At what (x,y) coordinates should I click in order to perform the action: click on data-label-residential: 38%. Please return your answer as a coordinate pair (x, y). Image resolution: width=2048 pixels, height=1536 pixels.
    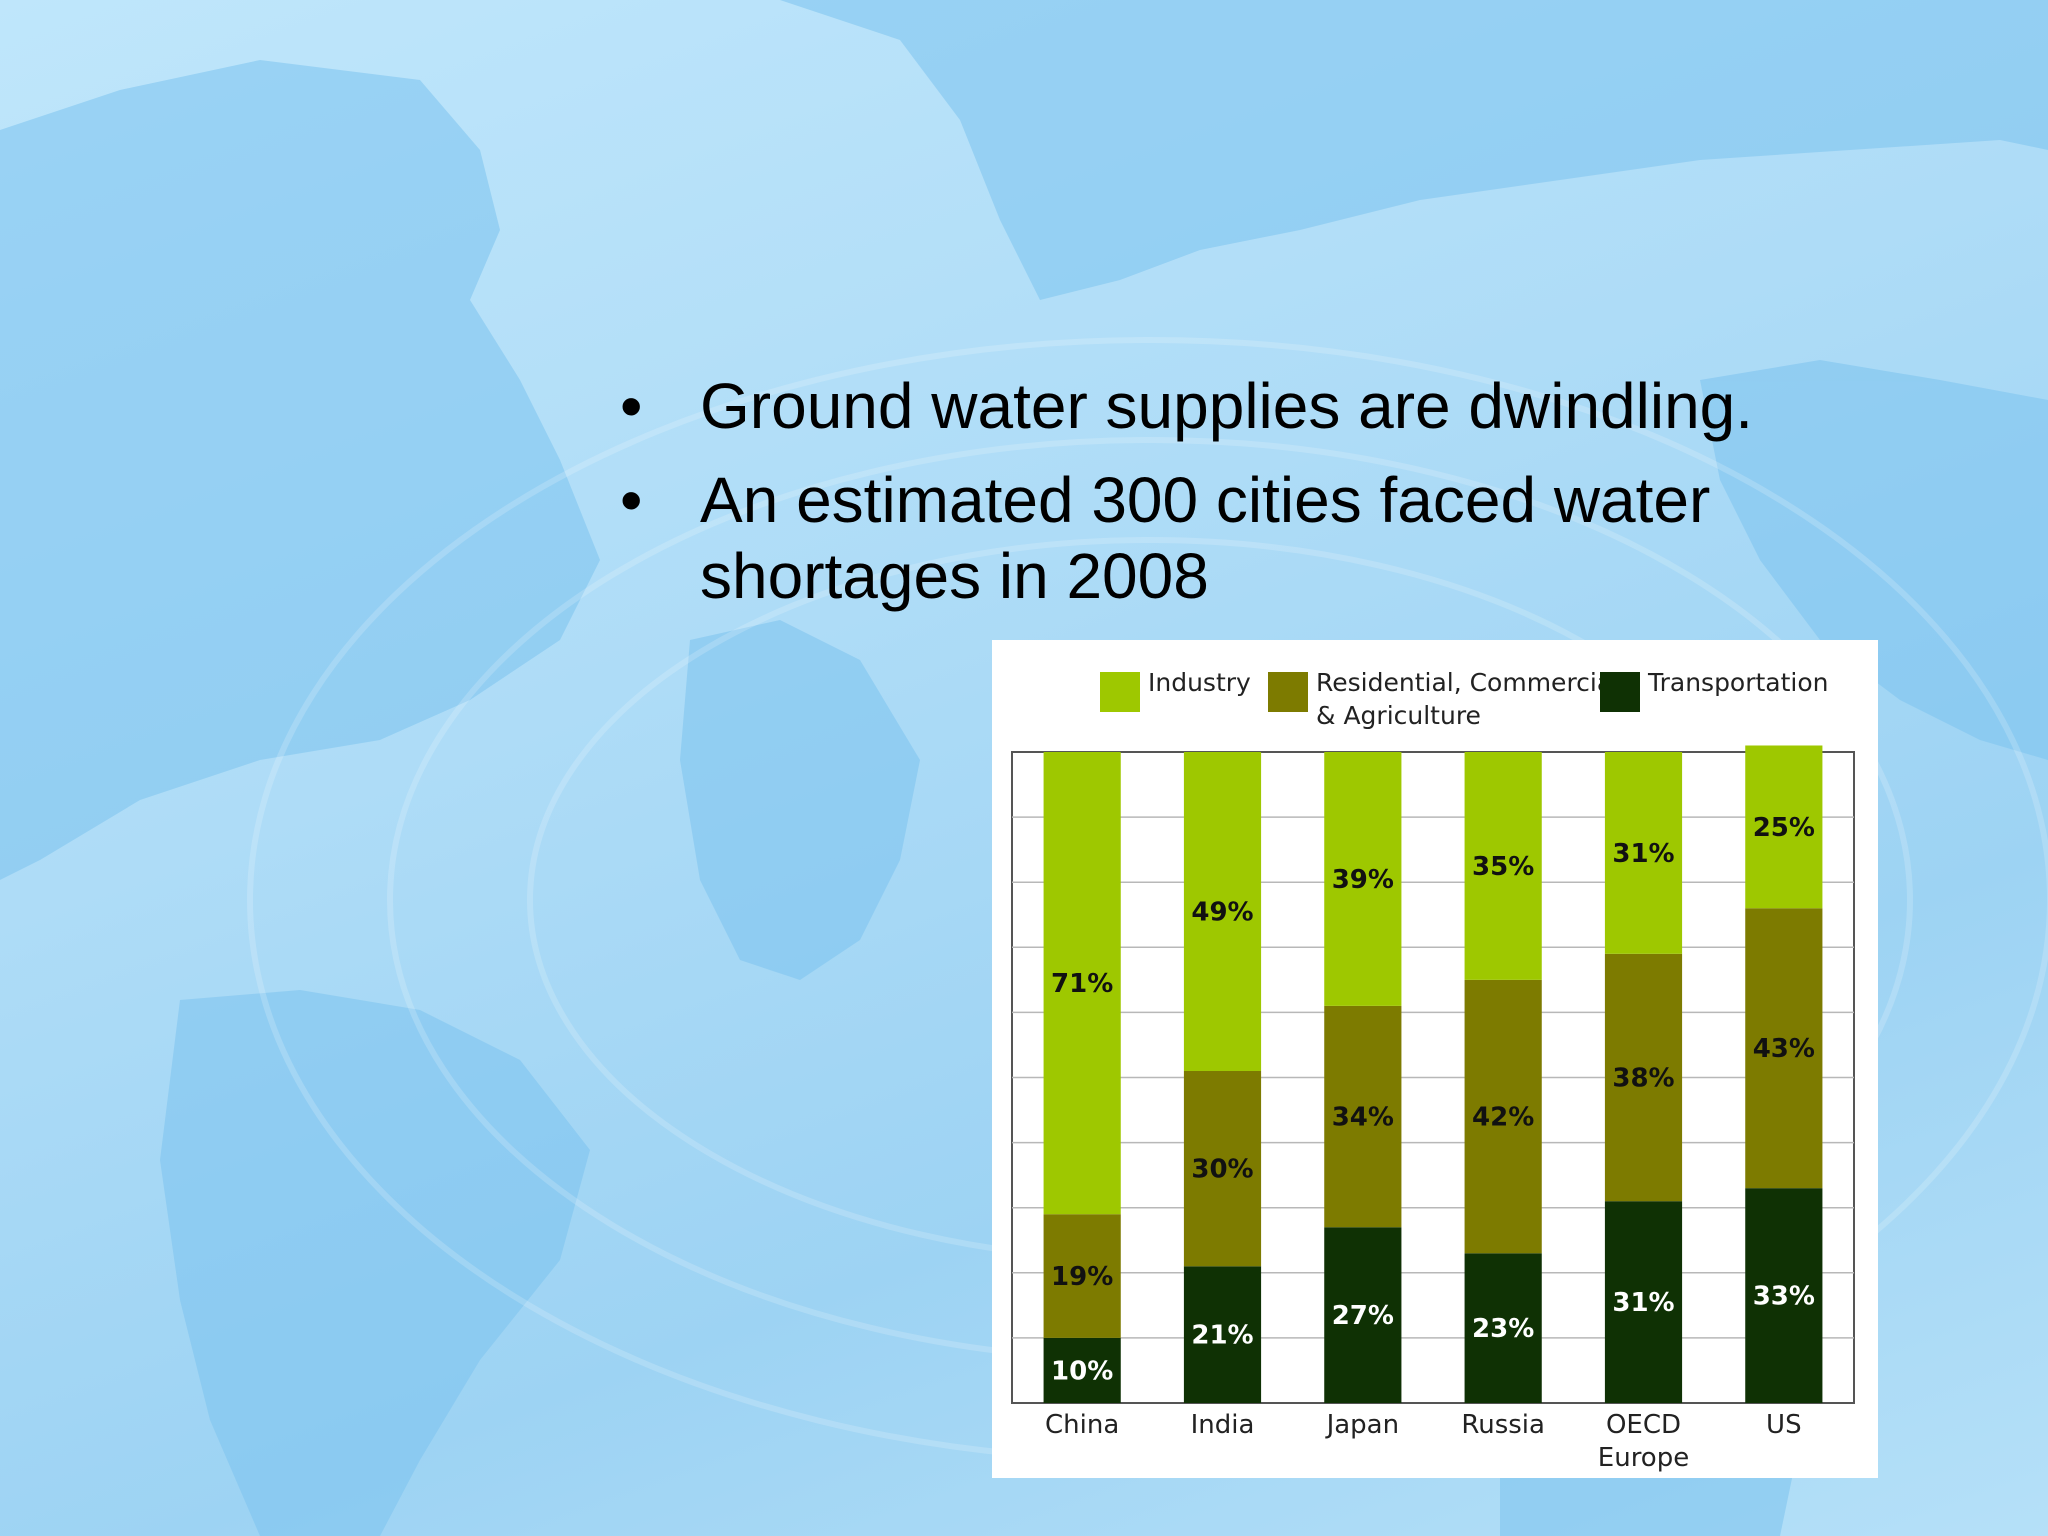
    Looking at the image, I should click on (1643, 1079).